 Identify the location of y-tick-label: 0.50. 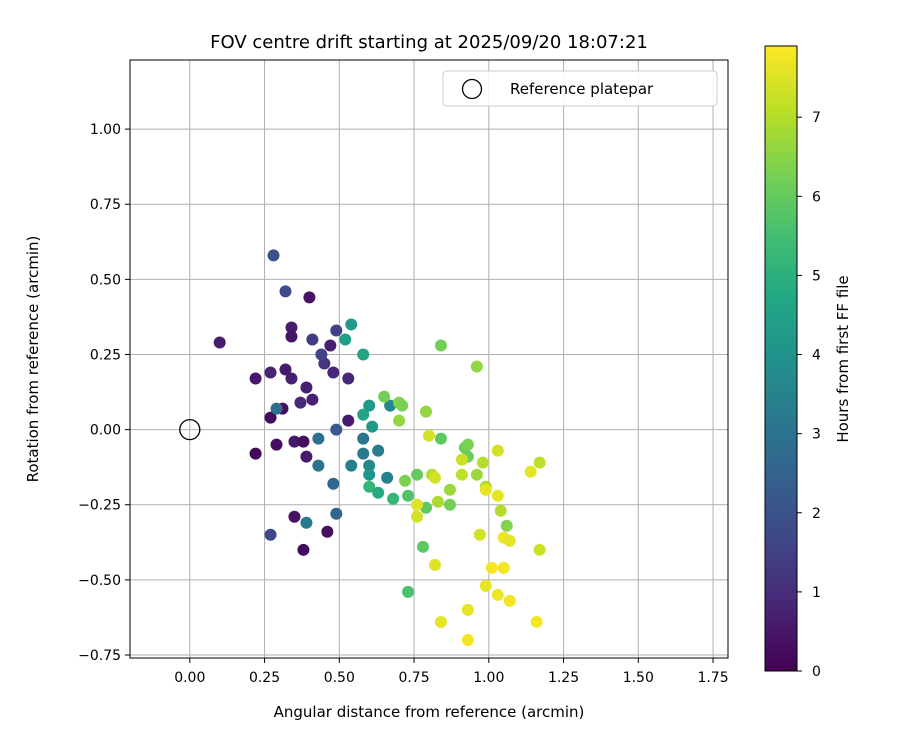
(105, 280).